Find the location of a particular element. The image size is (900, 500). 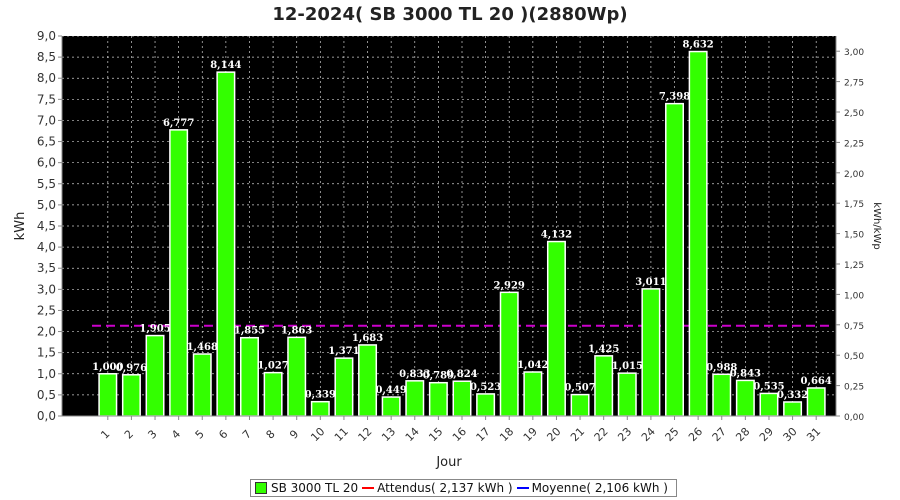

y-tick-label: 6,0 is located at coordinates (46, 163).